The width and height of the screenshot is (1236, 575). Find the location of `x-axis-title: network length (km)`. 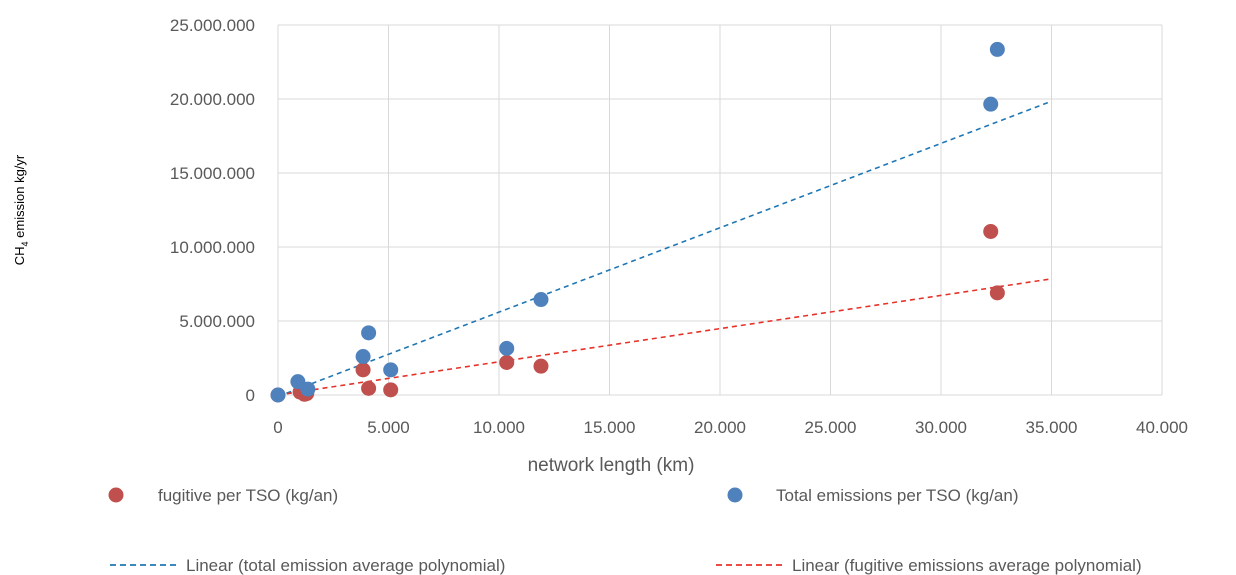

x-axis-title: network length (km) is located at coordinates (611, 465).